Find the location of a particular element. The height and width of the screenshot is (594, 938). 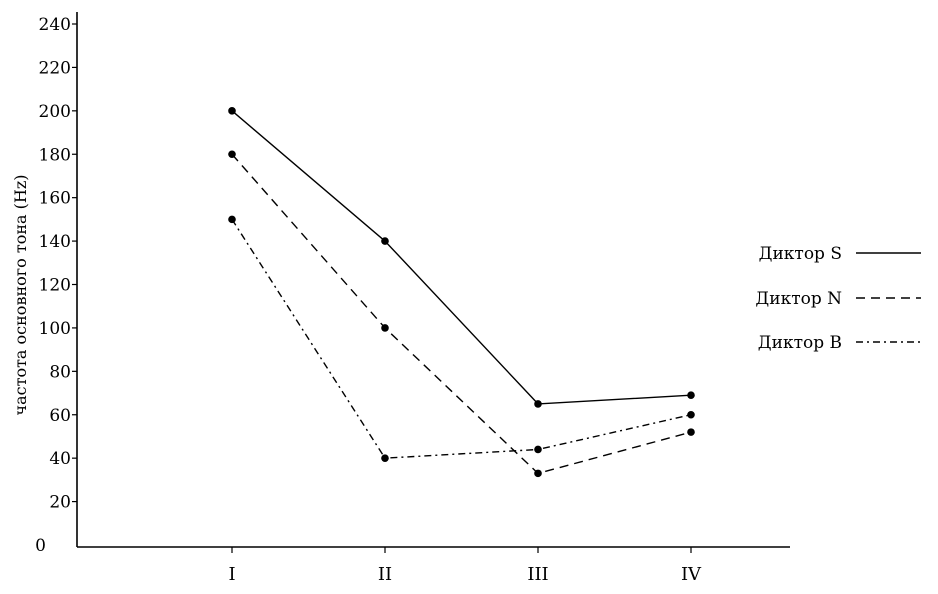

x-tick-label: I is located at coordinates (231, 574).